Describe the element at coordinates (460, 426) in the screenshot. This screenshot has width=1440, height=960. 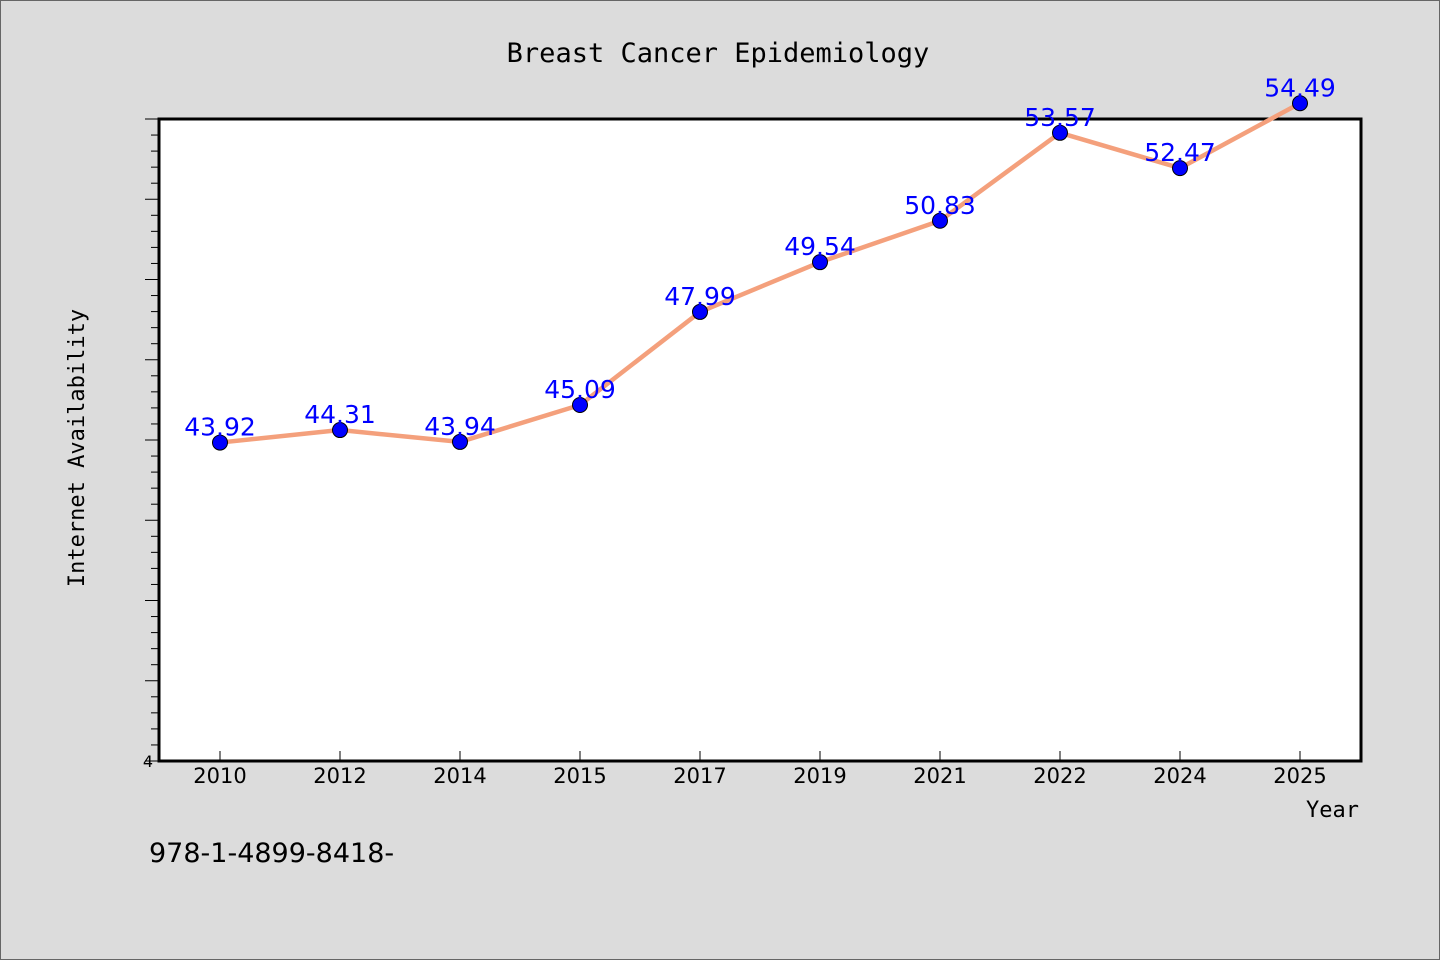
I see `data-label: 43.94` at that location.